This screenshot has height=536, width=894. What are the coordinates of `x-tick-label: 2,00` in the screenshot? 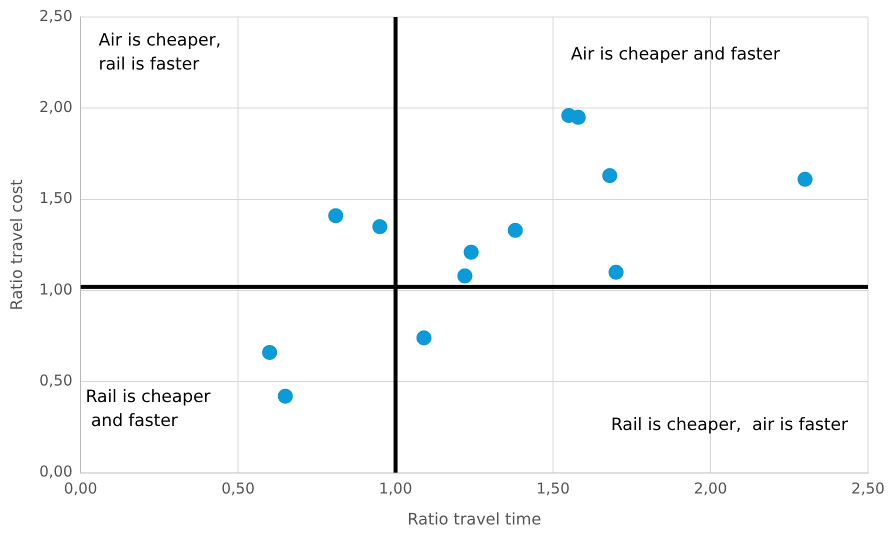 It's located at (711, 489).